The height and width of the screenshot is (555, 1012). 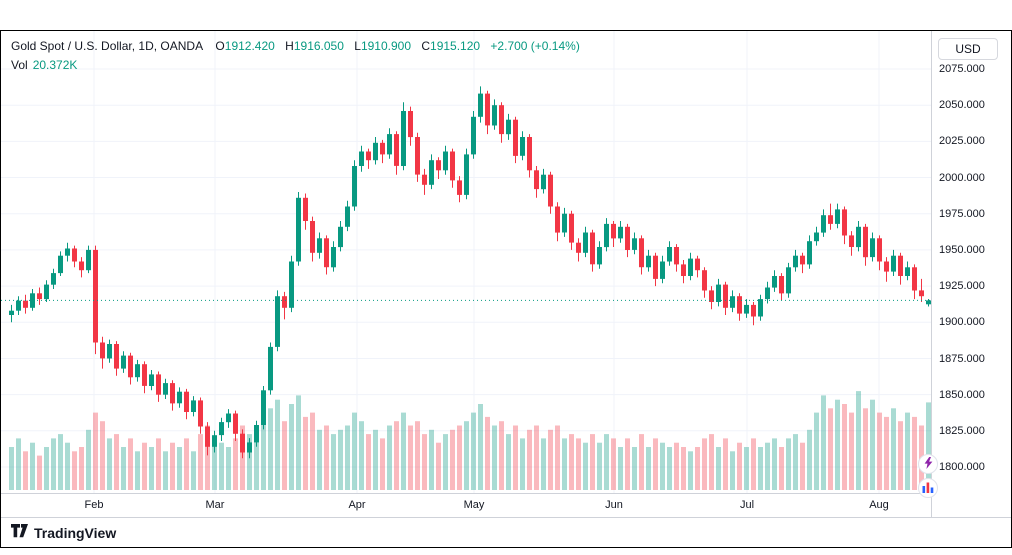 I want to click on open-value: 1912.420, so click(x=249, y=46).